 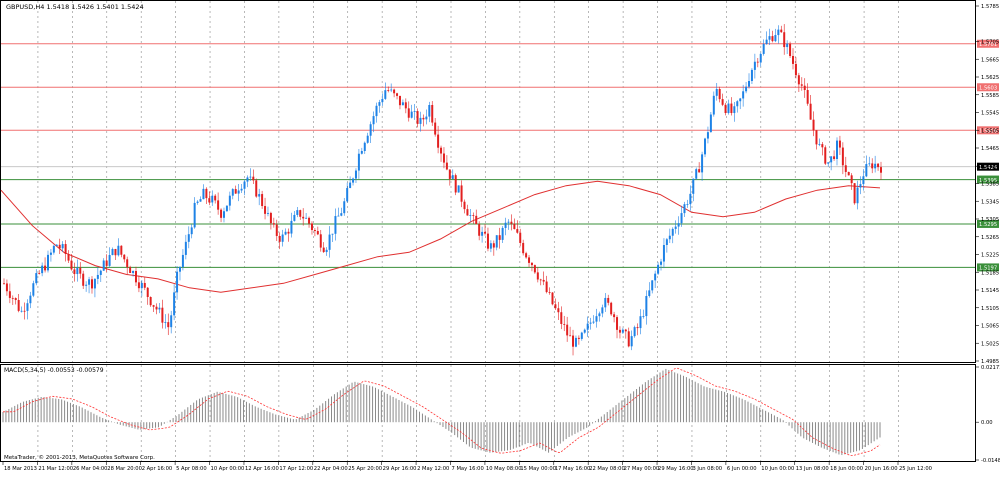 What do you see at coordinates (990, 60) in the screenshot?
I see `price-tick-label: 1.5665` at bounding box center [990, 60].